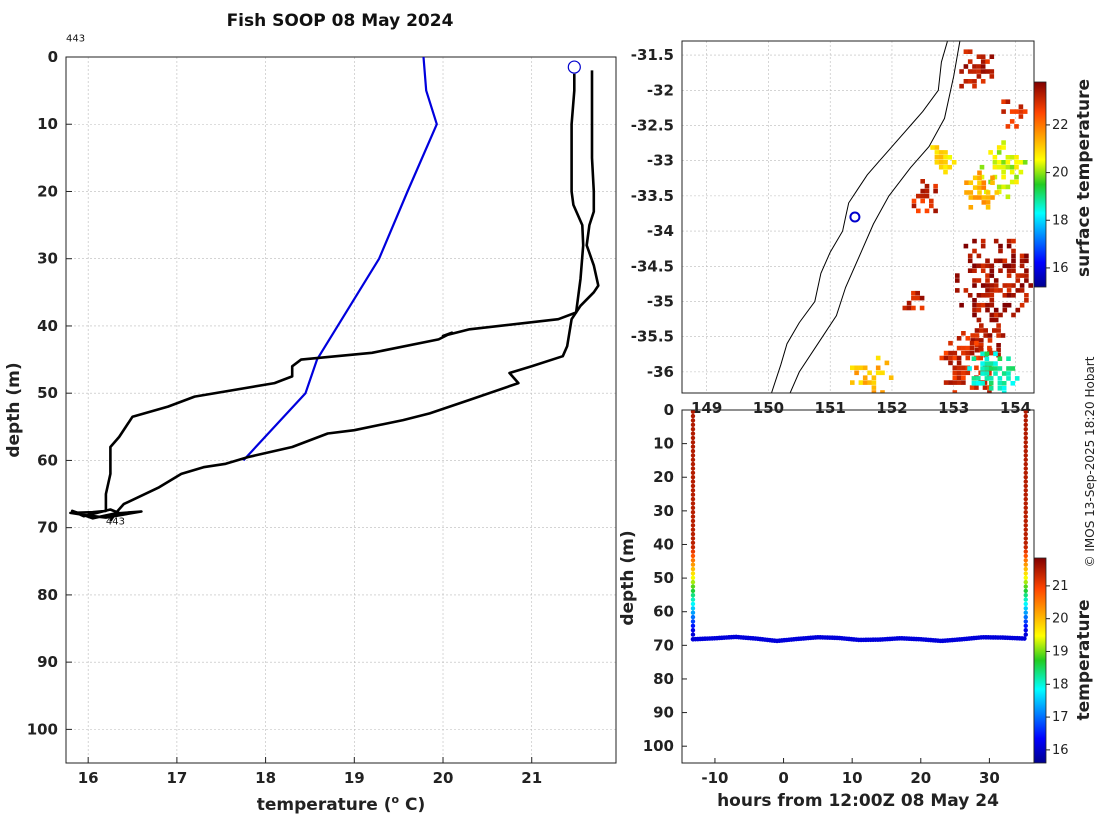  I want to click on timeseries-xlabel: hours from 12:00Z 08 May 24, so click(858, 801).